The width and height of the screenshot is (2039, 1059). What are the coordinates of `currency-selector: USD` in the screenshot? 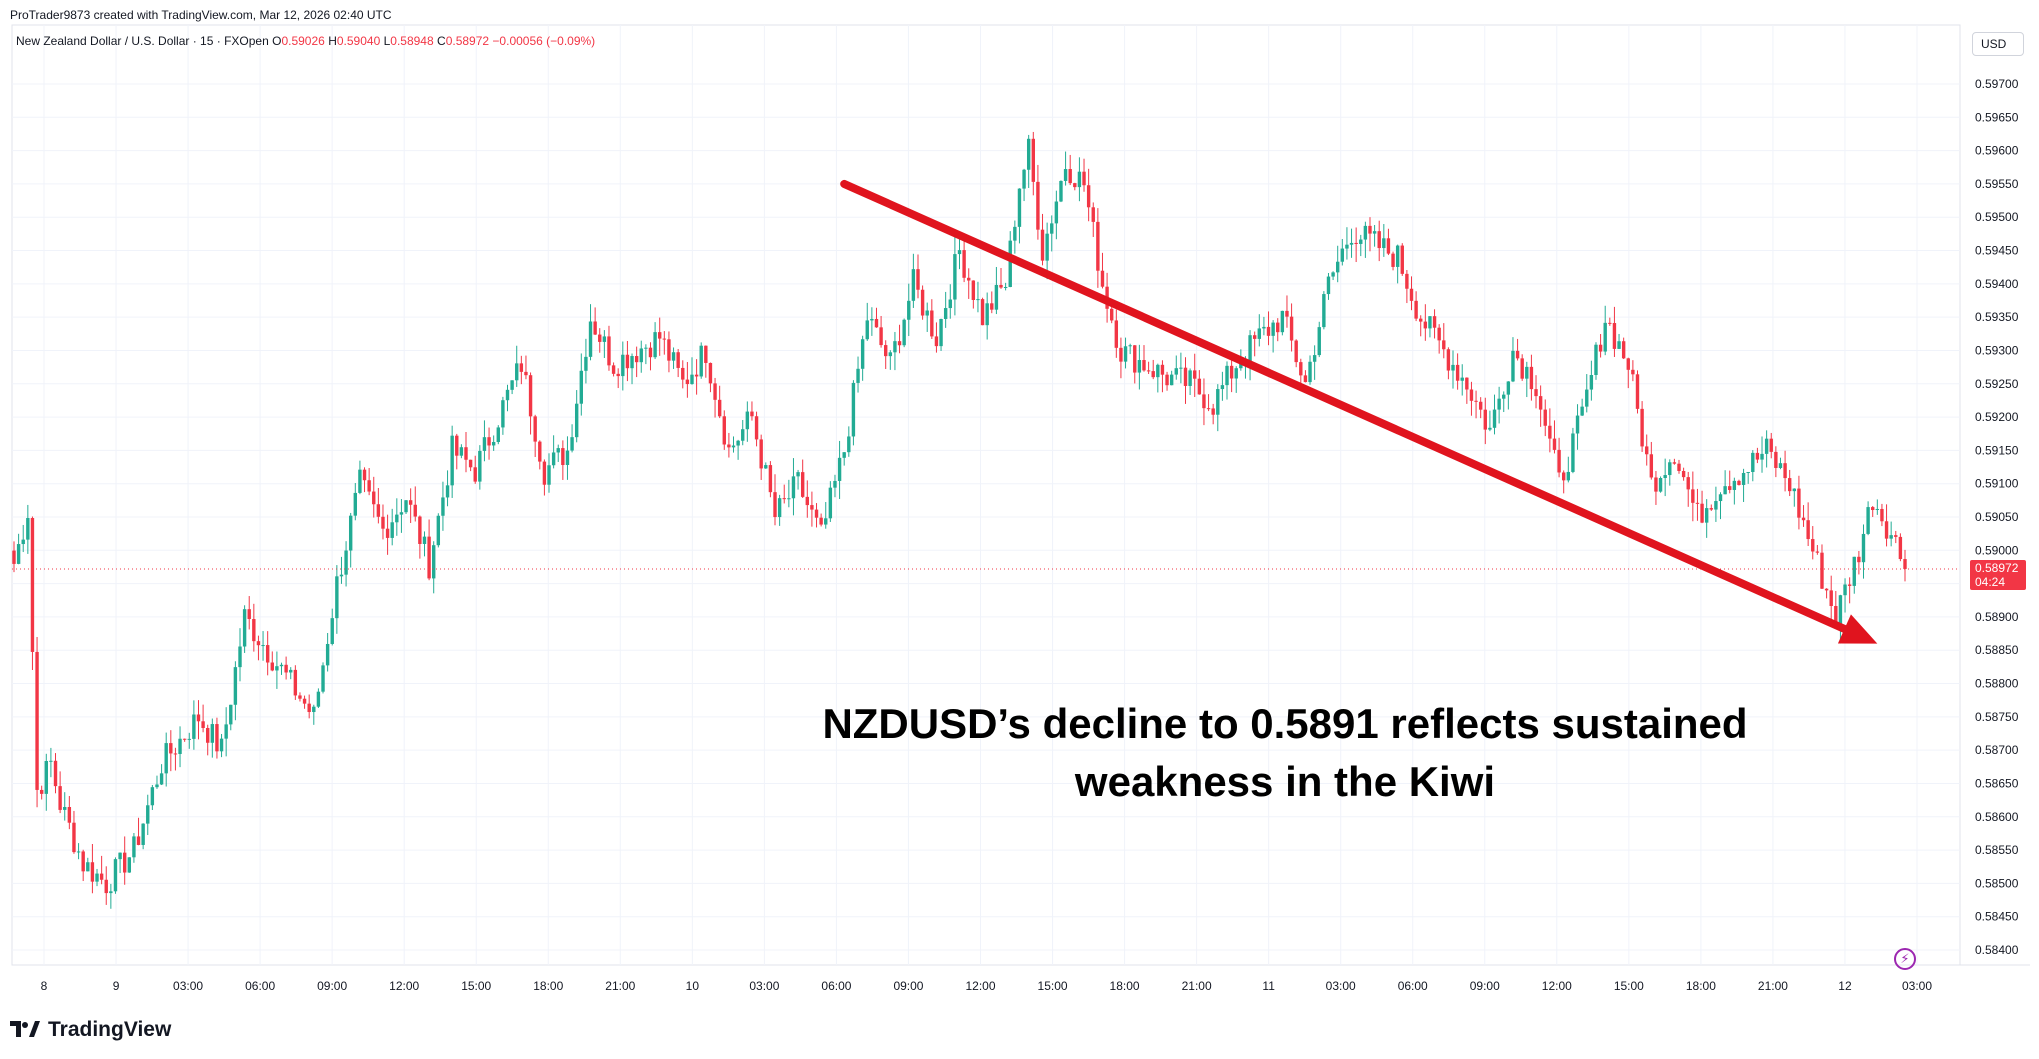 It's located at (1998, 44).